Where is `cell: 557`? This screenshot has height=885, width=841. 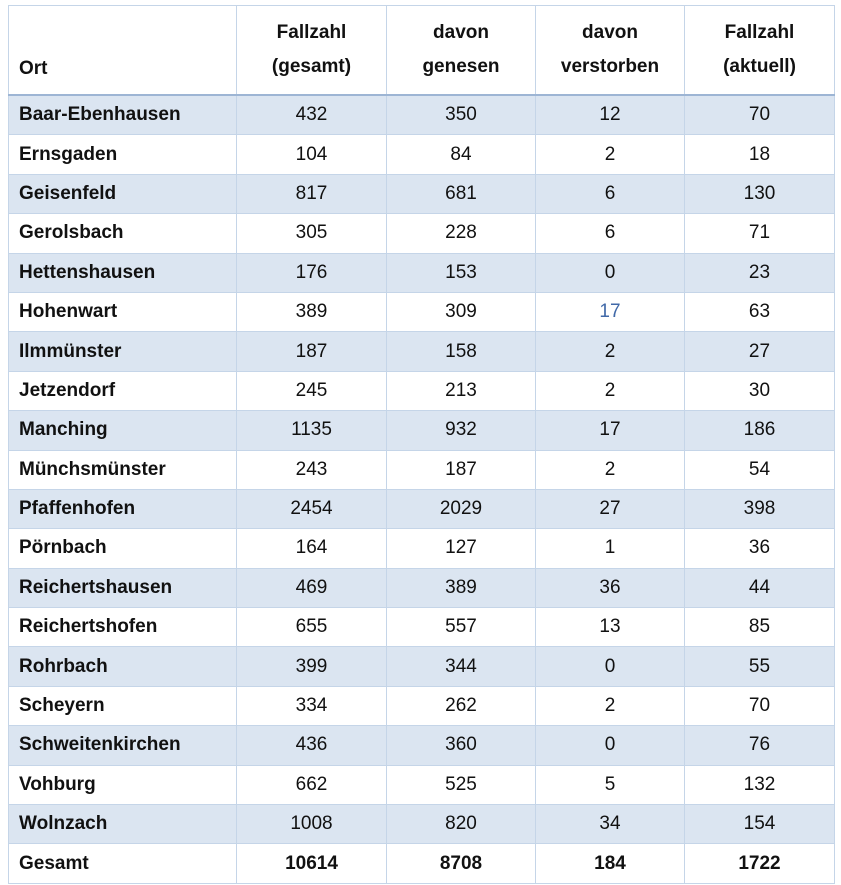
cell: 557 is located at coordinates (461, 627).